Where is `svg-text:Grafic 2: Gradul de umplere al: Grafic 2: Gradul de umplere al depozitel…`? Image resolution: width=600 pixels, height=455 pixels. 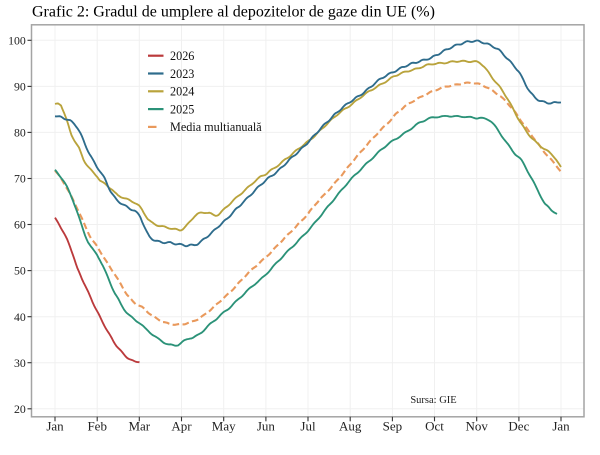 svg-text:Grafic 2: Gradul de umplere al: Grafic 2: Gradul de umplere al depozitel… is located at coordinates (233, 12).